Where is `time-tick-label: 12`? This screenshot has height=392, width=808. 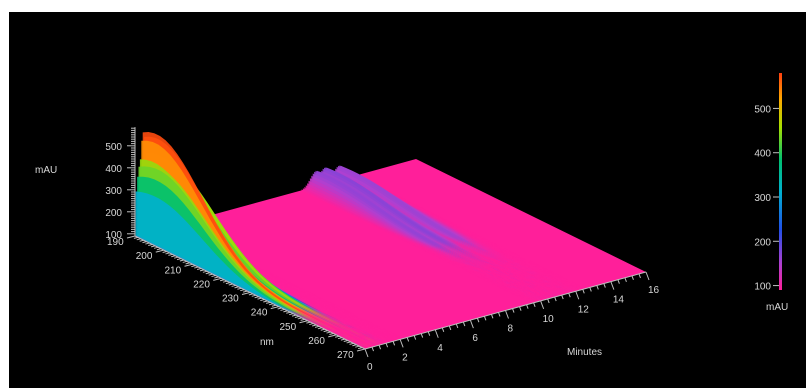
time-tick-label: 12 is located at coordinates (584, 309).